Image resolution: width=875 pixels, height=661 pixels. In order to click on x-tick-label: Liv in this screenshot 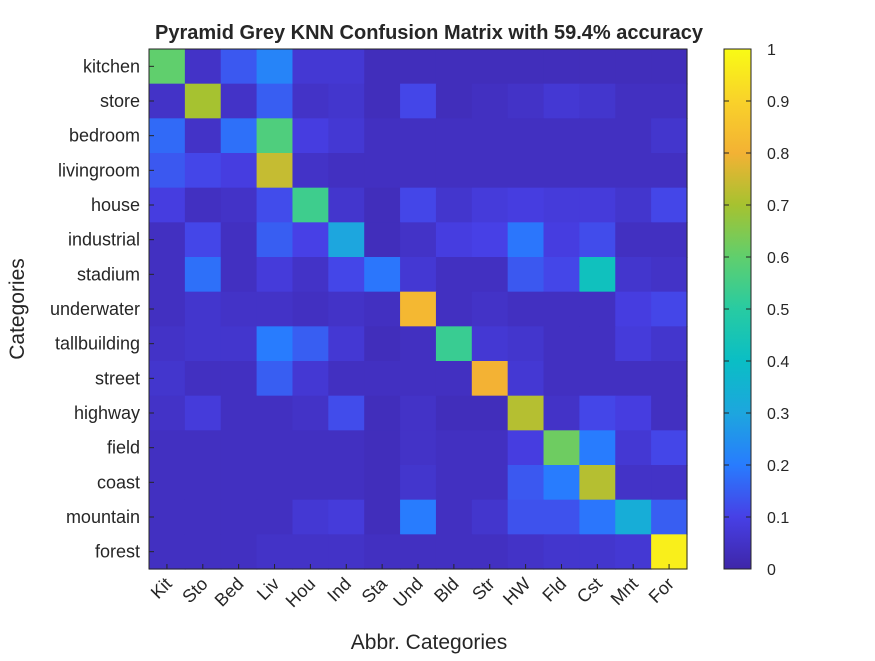, I will do `click(268, 589)`.